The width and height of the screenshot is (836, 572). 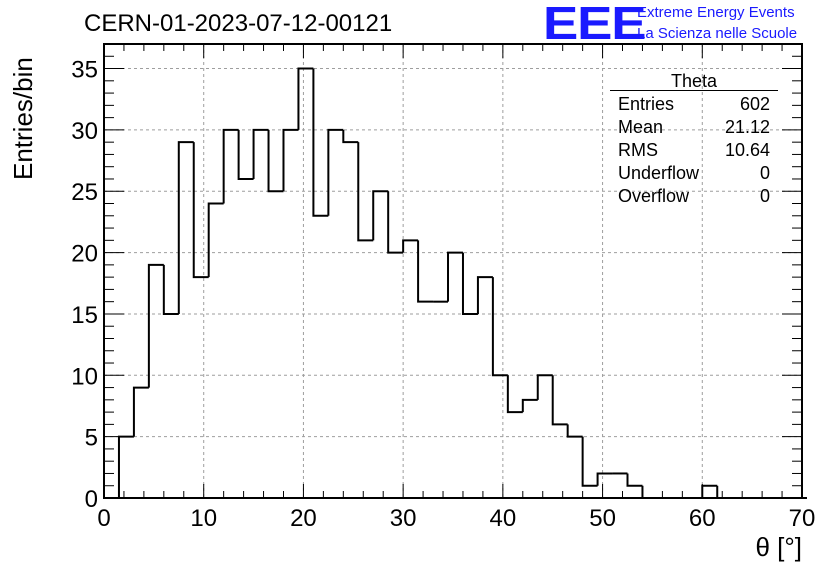 What do you see at coordinates (303, 518) in the screenshot?
I see `x-tick-label: 20` at bounding box center [303, 518].